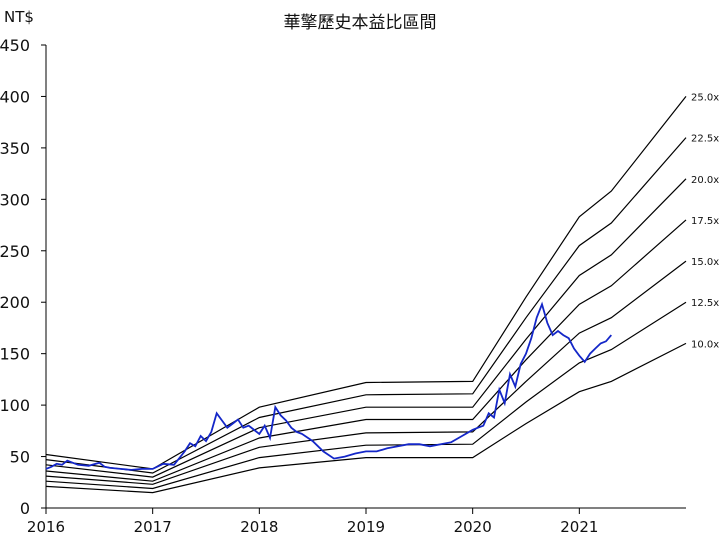 The width and height of the screenshot is (720, 560). What do you see at coordinates (705, 180) in the screenshot?
I see `pe-band-label: 20.0x` at bounding box center [705, 180].